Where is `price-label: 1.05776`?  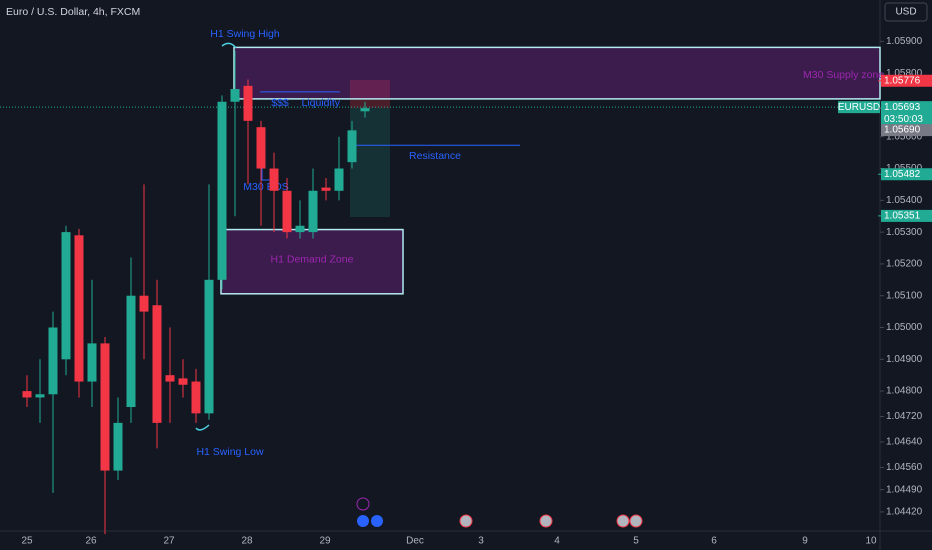 price-label: 1.05776 is located at coordinates (902, 80).